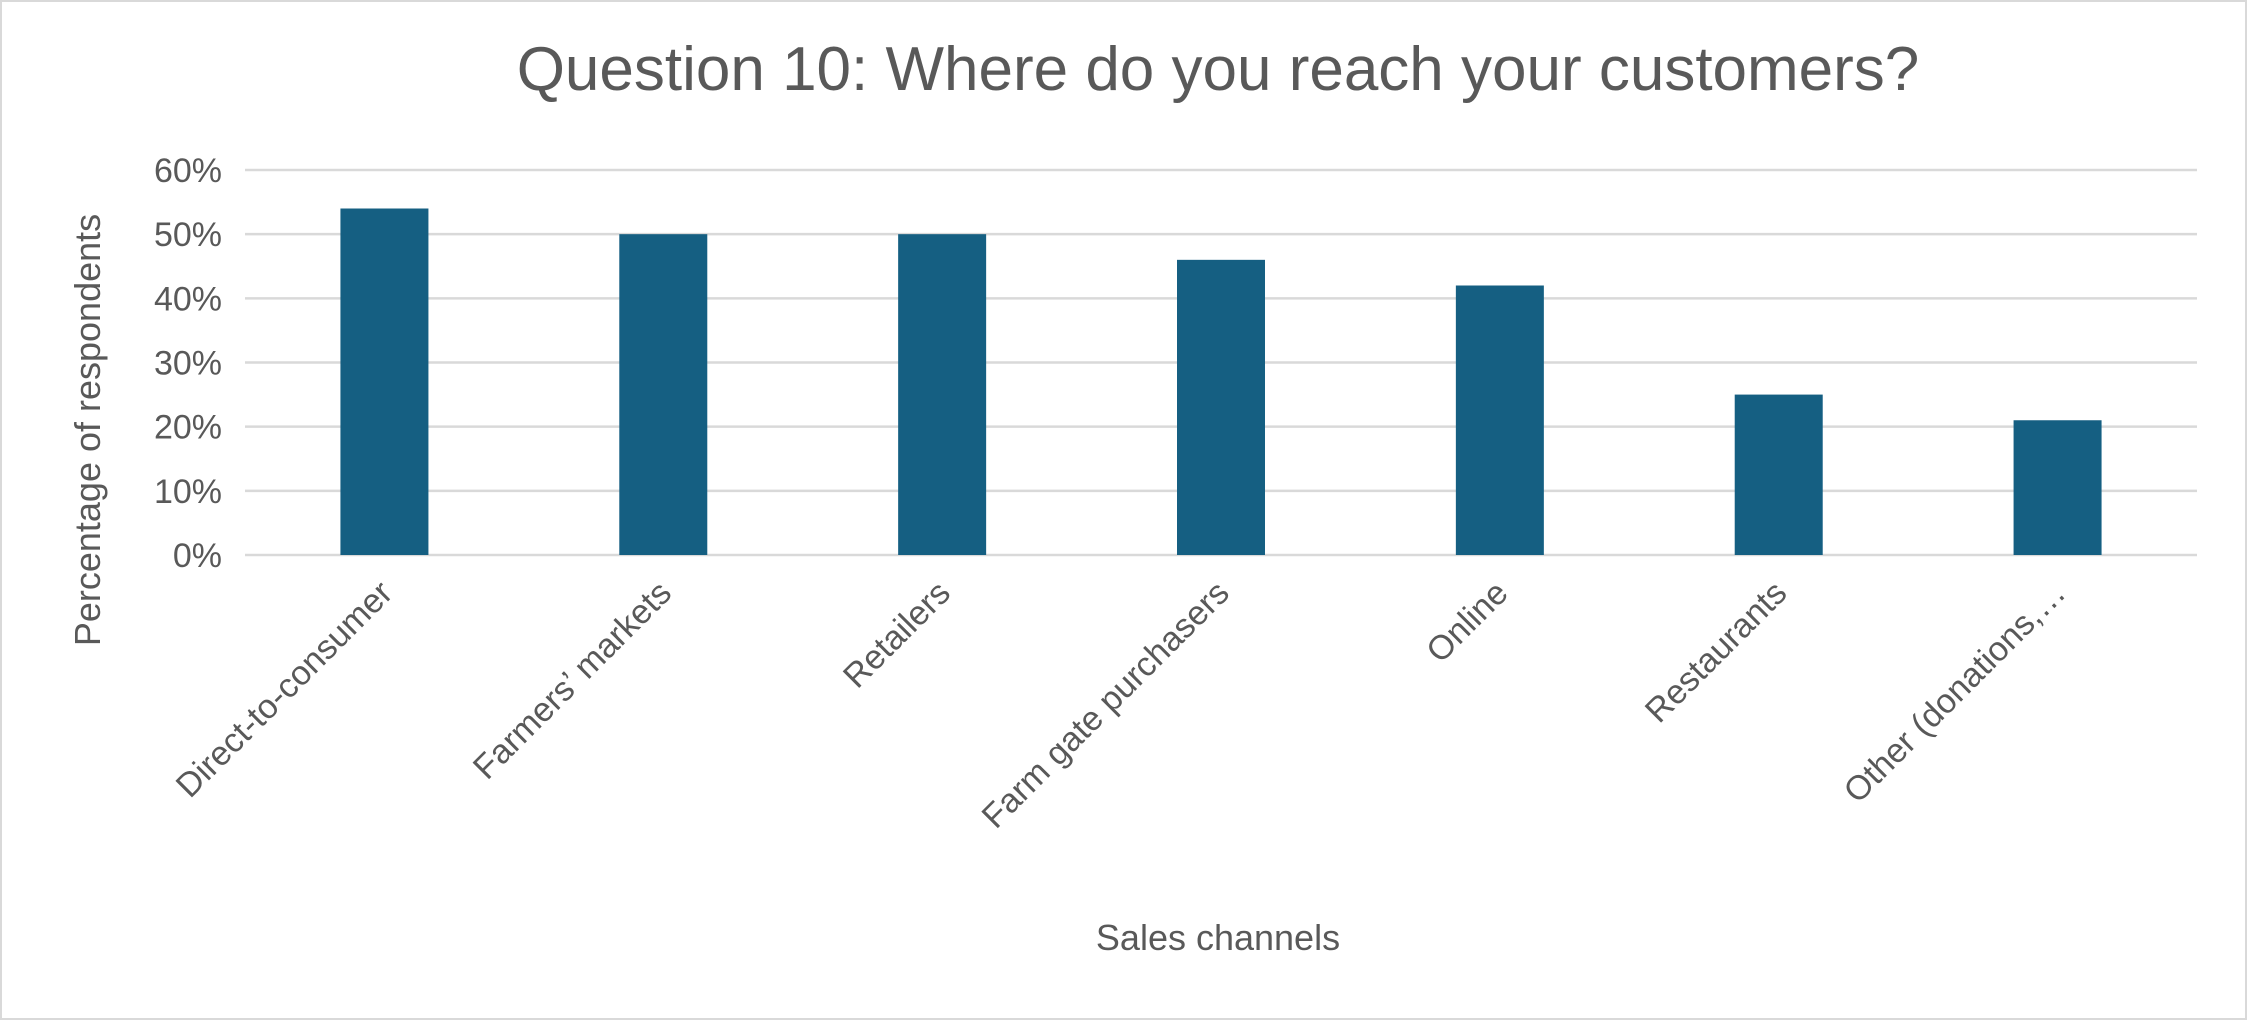  What do you see at coordinates (188, 171) in the screenshot?
I see `y-tick-label: 60%` at bounding box center [188, 171].